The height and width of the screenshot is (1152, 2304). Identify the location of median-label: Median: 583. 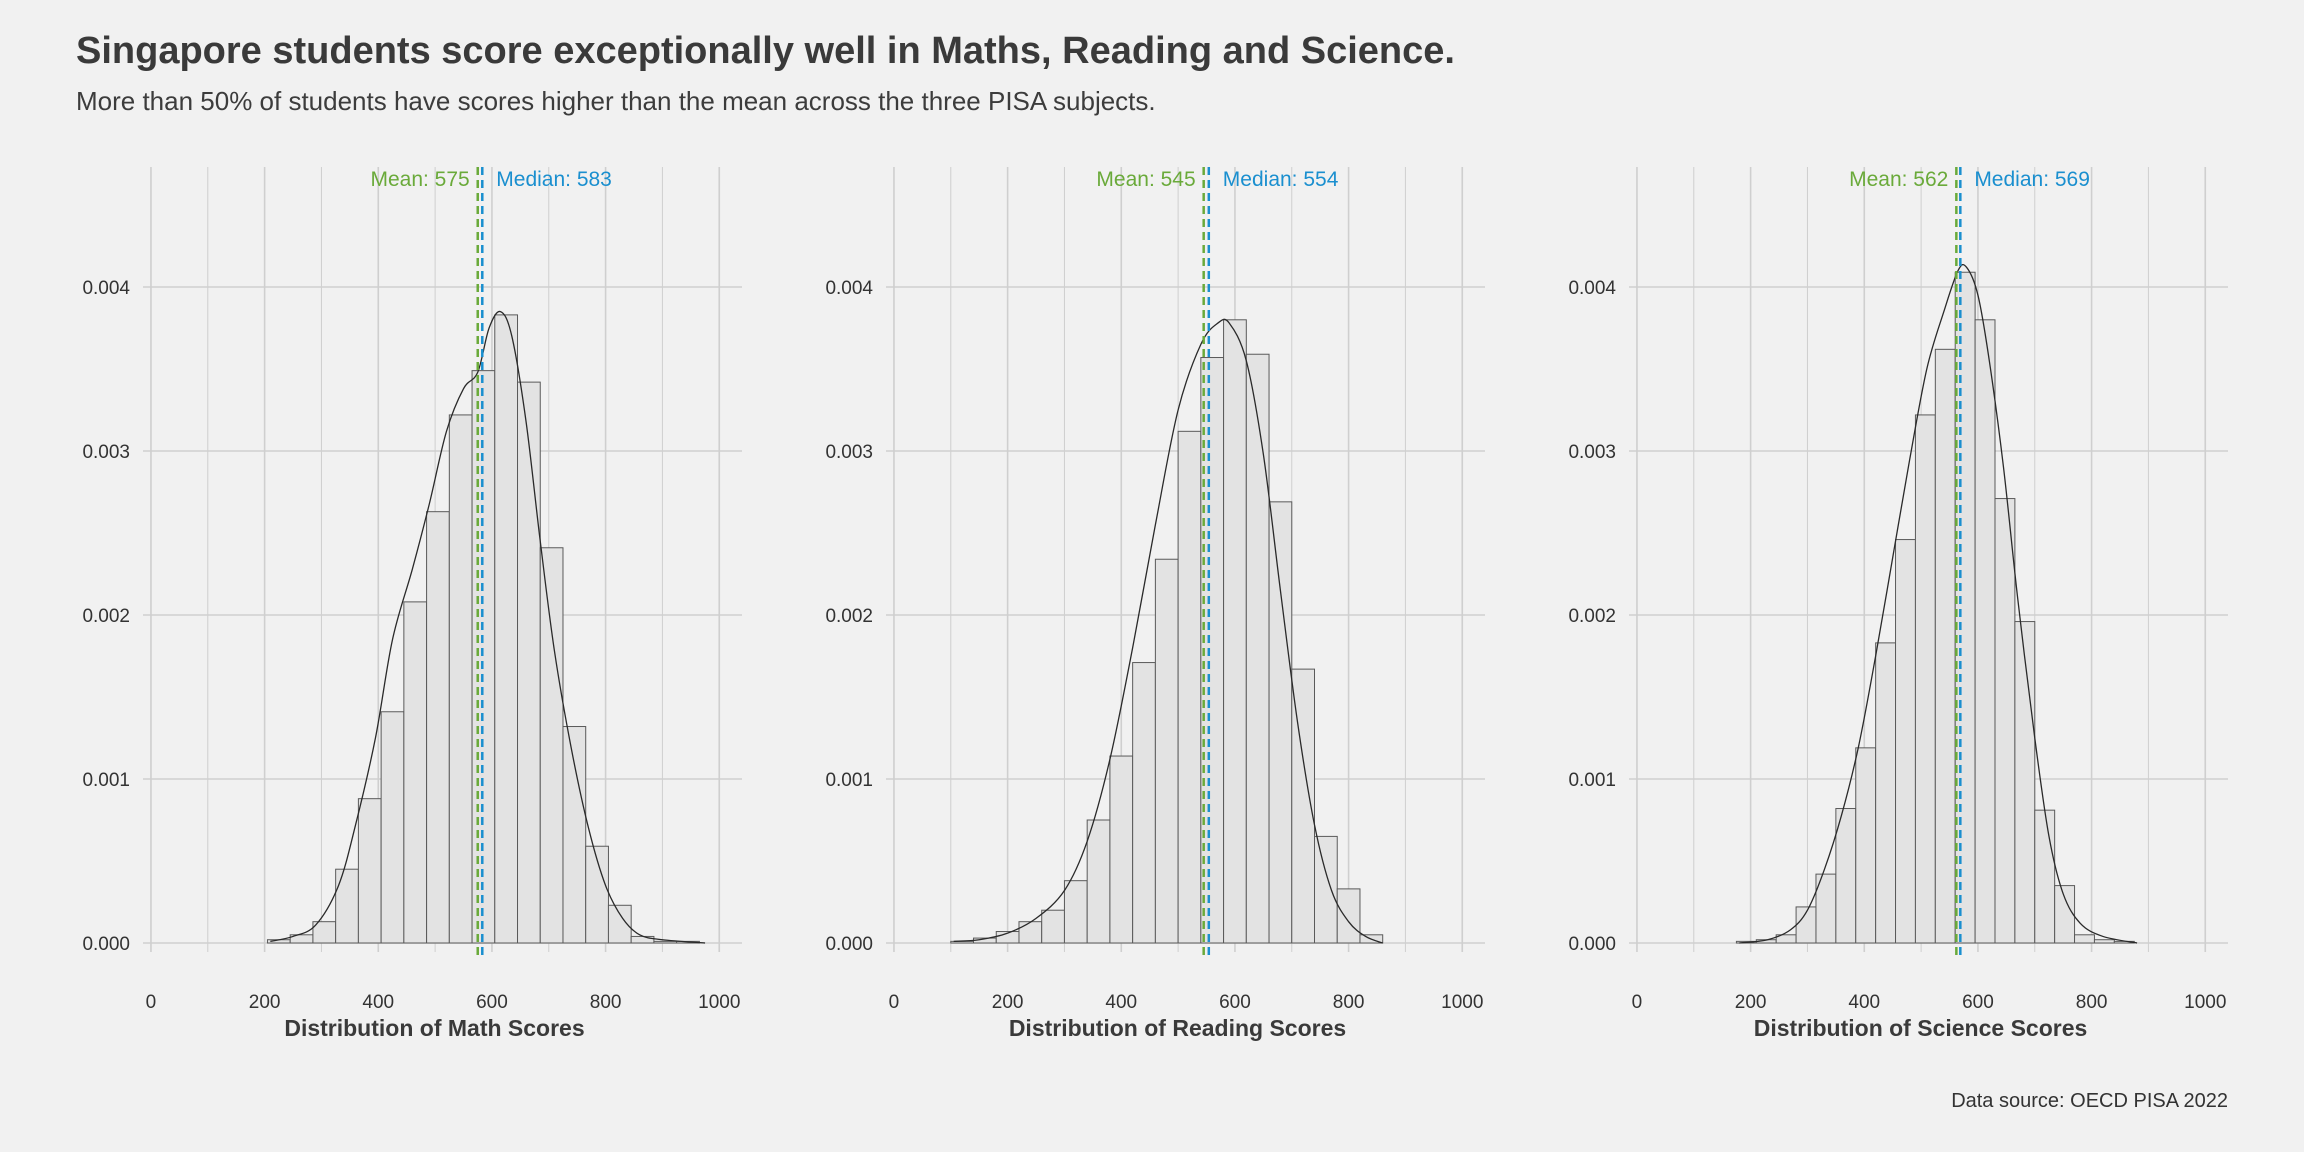
(554, 179).